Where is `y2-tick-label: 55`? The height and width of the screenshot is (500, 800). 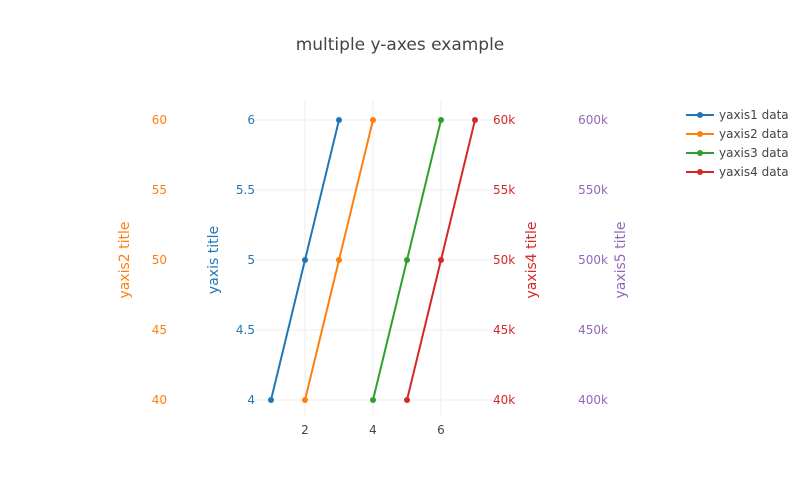
y2-tick-label: 55 is located at coordinates (159, 190).